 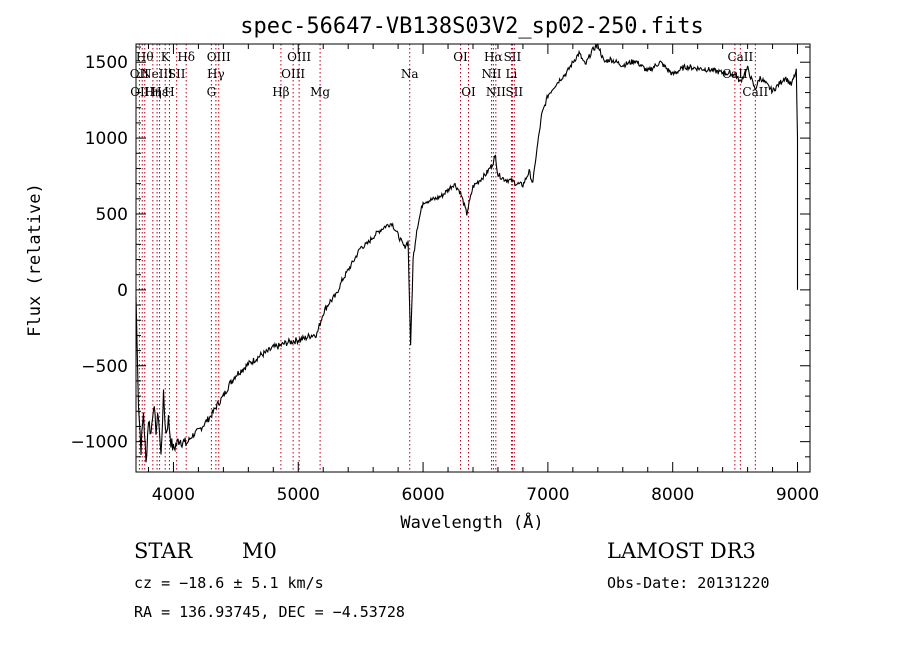 What do you see at coordinates (472, 26) in the screenshot?
I see `chart-title: spec-56647-VB138S03V2_sp02-250.fits` at bounding box center [472, 26].